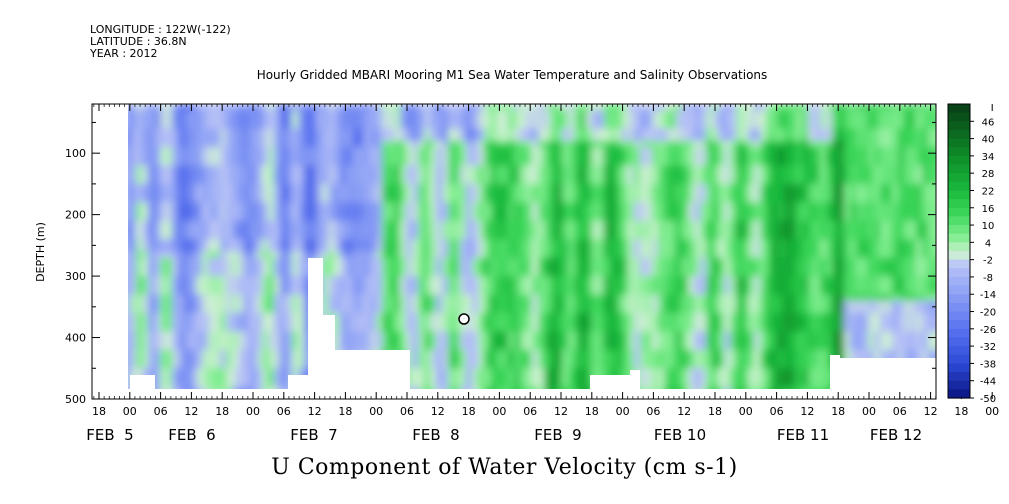 The image size is (1009, 504). Describe the element at coordinates (988, 330) in the screenshot. I see `colorbar-label: -26` at that location.